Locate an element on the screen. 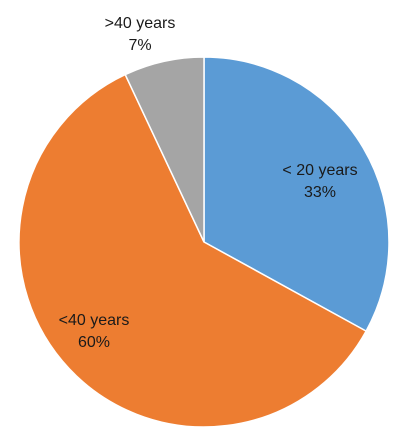 This screenshot has height=441, width=403. slice-percent-label-2: 7% is located at coordinates (139, 45).